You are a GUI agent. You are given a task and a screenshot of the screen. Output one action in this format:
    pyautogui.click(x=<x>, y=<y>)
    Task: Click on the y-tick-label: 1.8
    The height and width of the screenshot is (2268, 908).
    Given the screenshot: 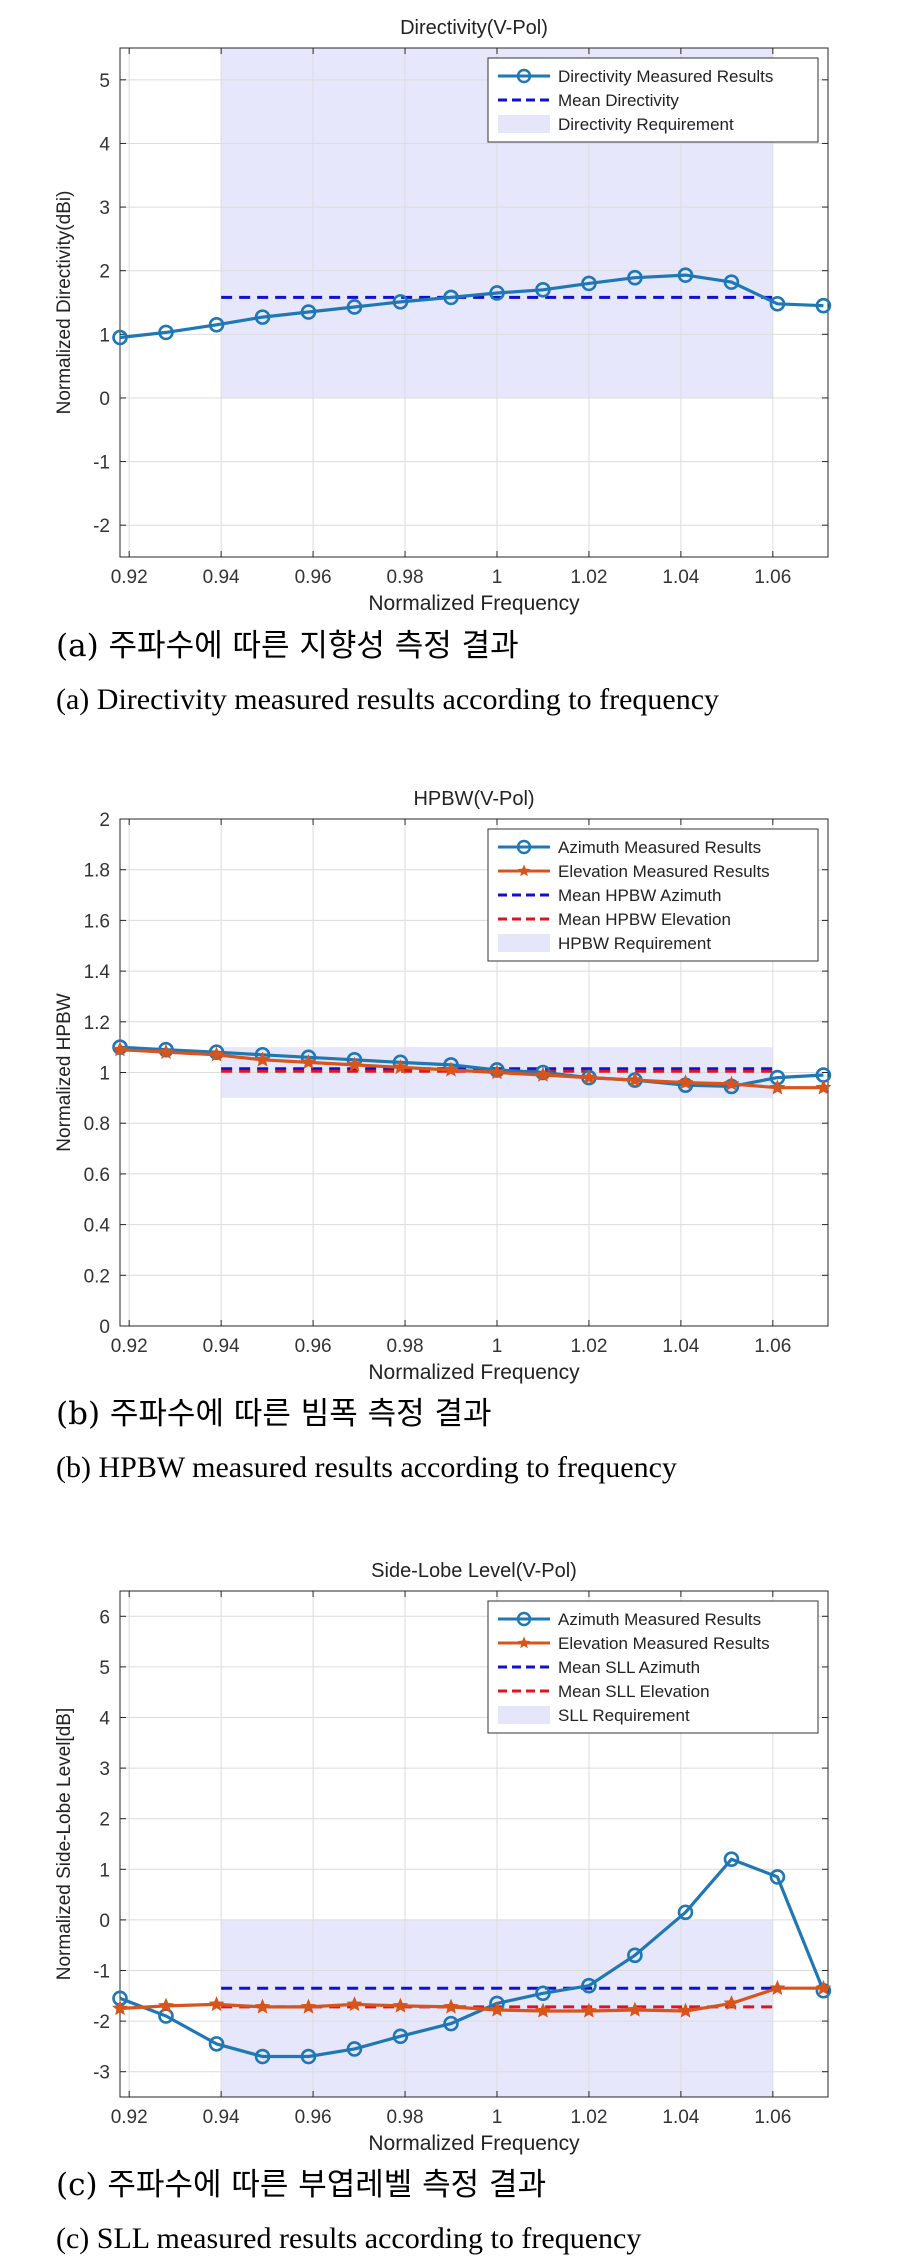 What is the action you would take?
    pyautogui.click(x=97, y=871)
    